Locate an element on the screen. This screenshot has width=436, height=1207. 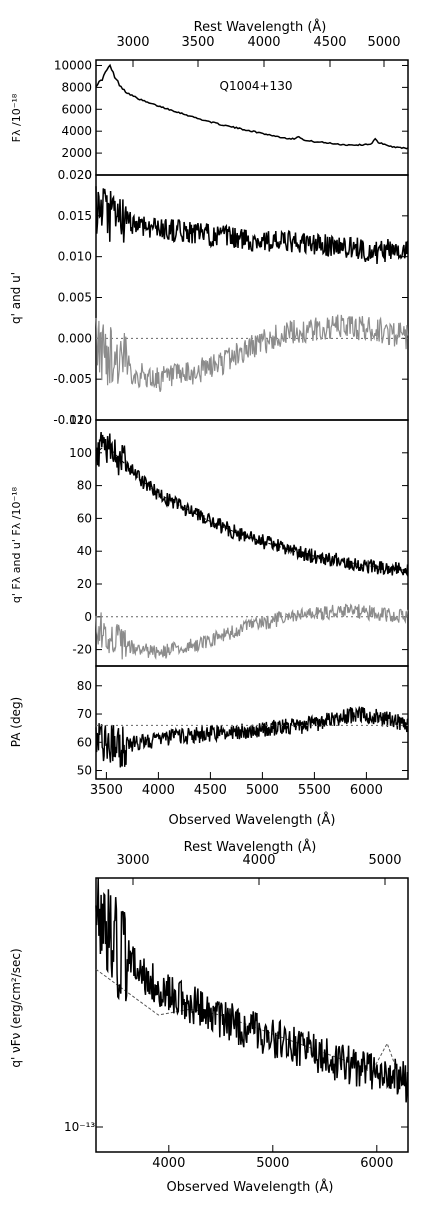
y-tick-label: 2000 is located at coordinates (76, 153).